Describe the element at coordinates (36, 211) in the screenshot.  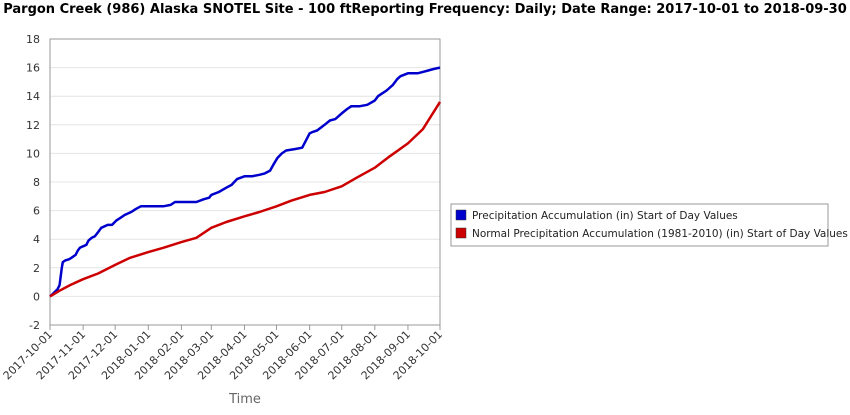
I see `y-tick-label: 6` at that location.